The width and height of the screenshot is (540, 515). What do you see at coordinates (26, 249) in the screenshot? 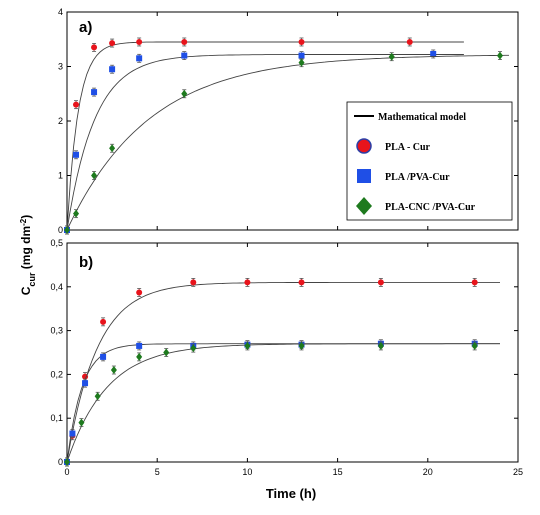
I see `y-axis-label-units: (mg dm` at bounding box center [26, 249].